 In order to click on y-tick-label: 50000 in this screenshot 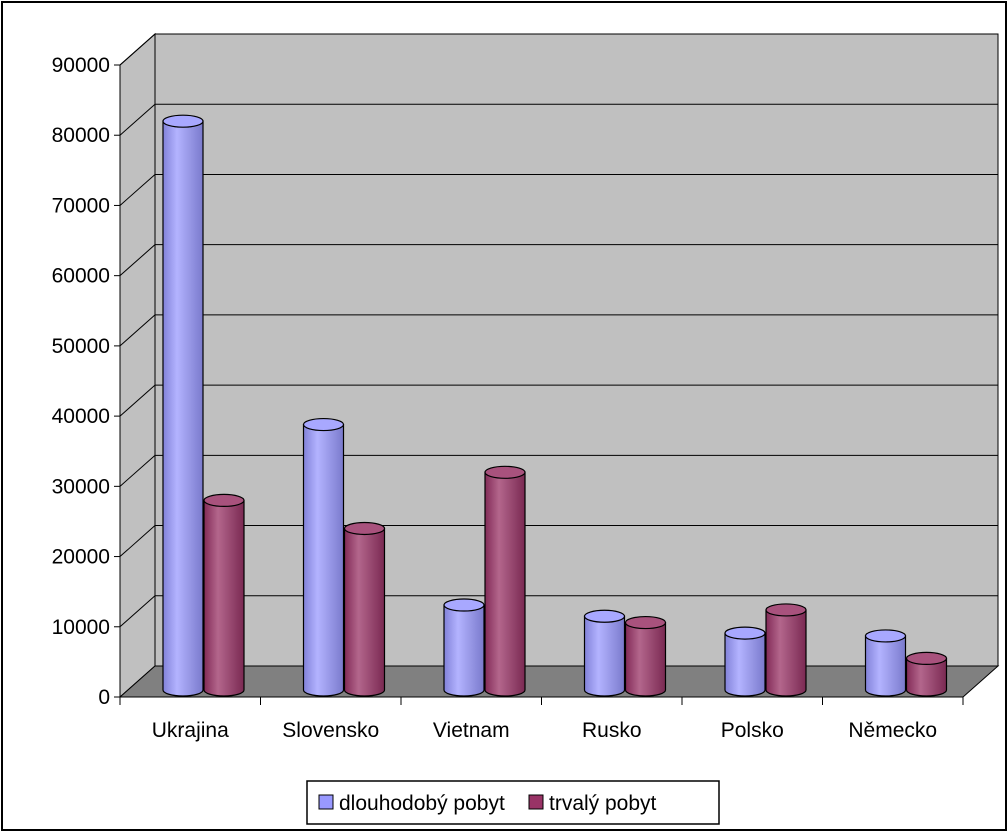, I will do `click(81, 346)`.